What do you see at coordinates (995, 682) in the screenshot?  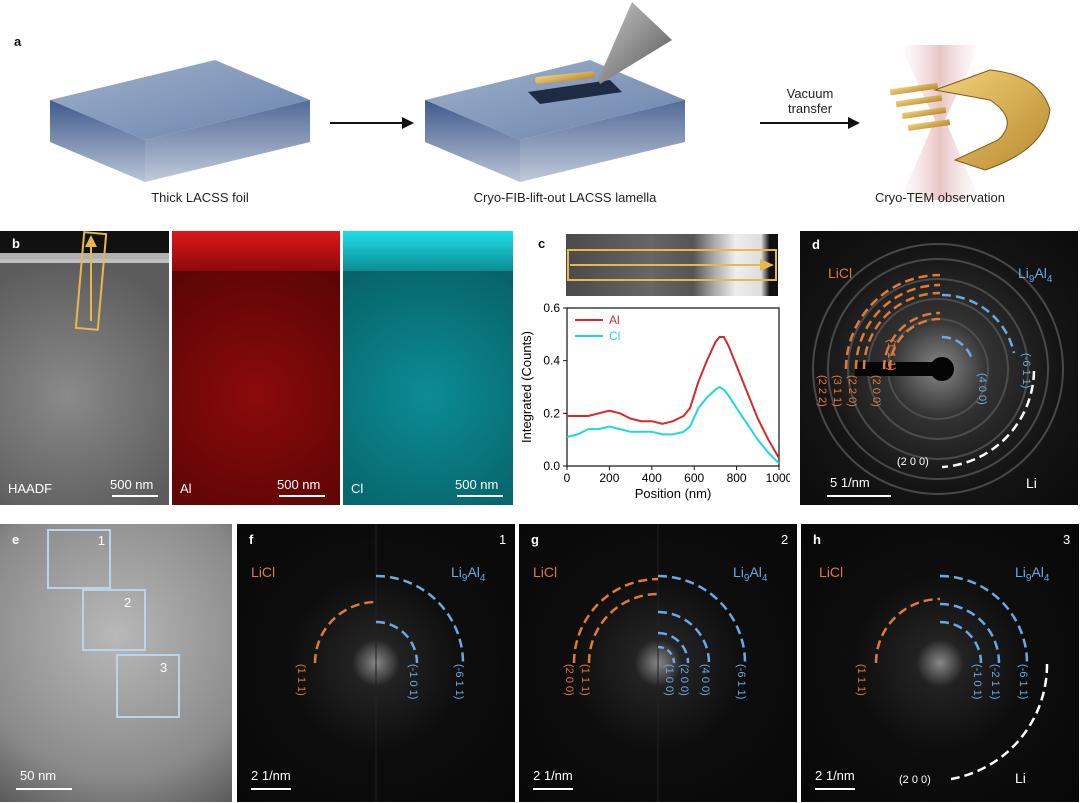 I see `li9al4-index: (-2 1 1)` at bounding box center [995, 682].